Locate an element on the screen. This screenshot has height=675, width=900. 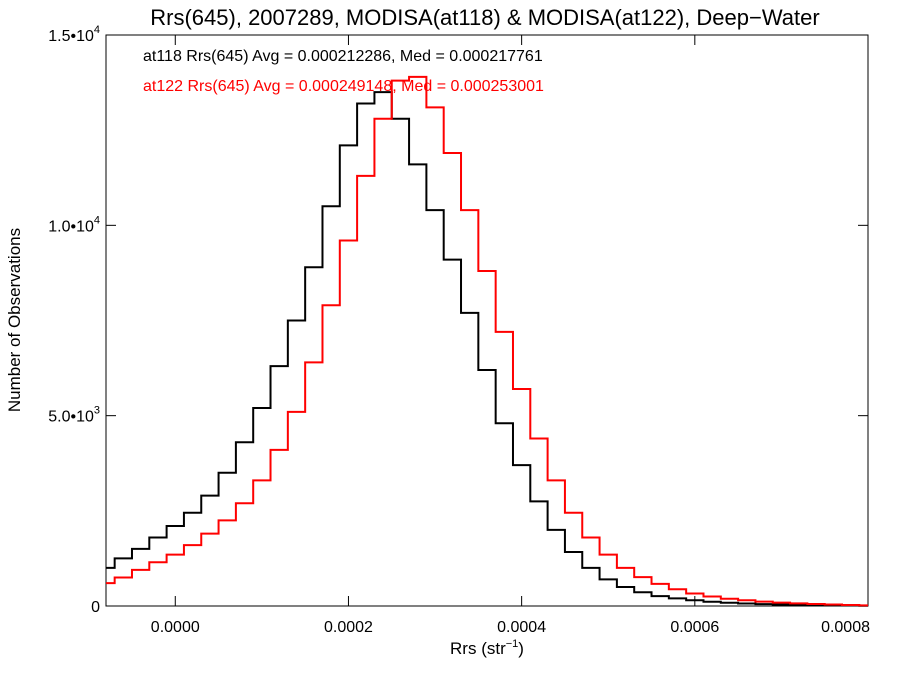
y-tick-label: 1.0•104 is located at coordinates (74, 224).